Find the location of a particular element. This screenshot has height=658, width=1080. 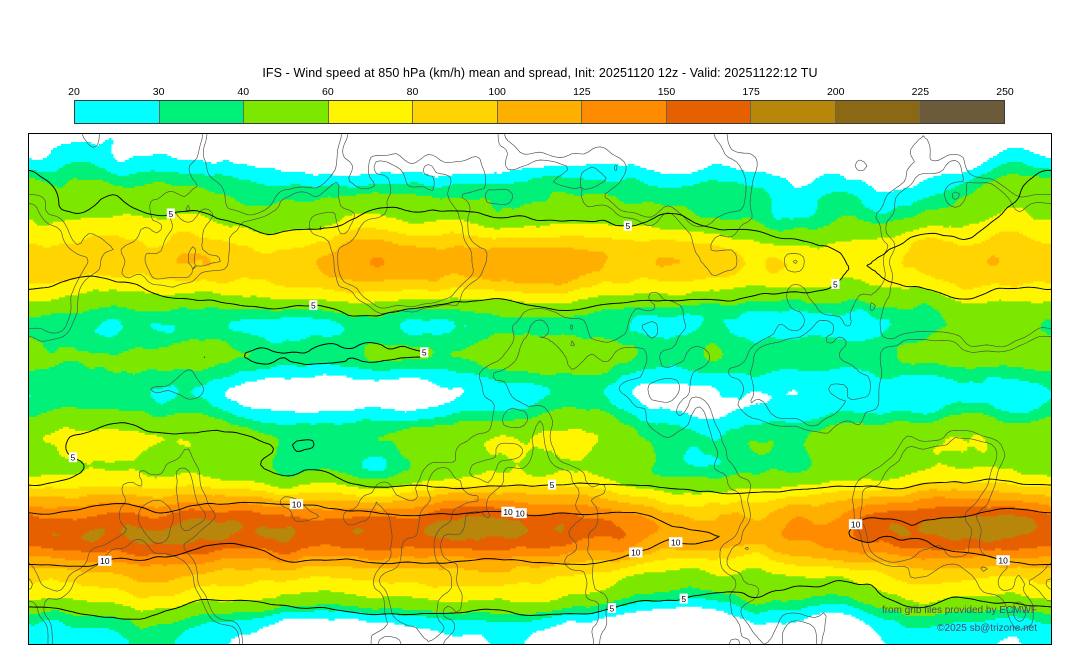

colorbar: 20 30 40 60 80 100 125 150 175 200 225 250 is located at coordinates (541, 107).